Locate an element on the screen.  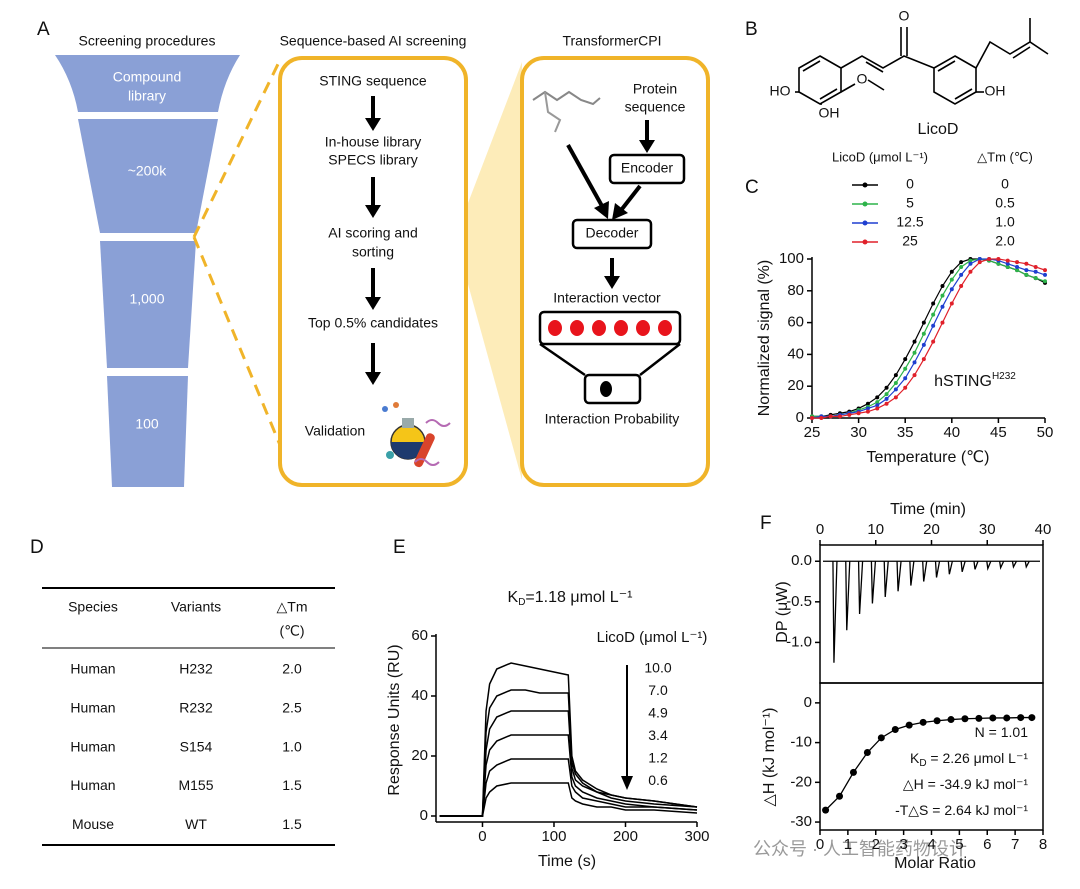
y-tick-label: 20 is located at coordinates (795, 385).